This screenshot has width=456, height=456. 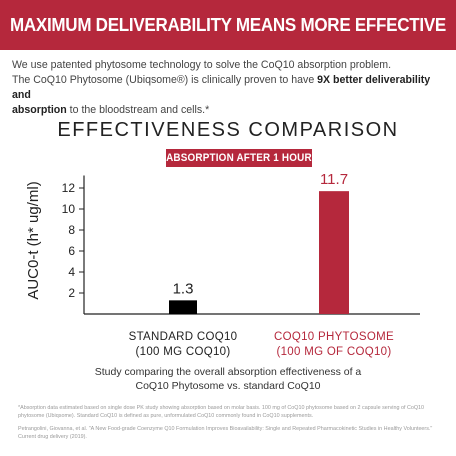 What do you see at coordinates (334, 252) in the screenshot?
I see `bar-coq10-phytosome` at bounding box center [334, 252].